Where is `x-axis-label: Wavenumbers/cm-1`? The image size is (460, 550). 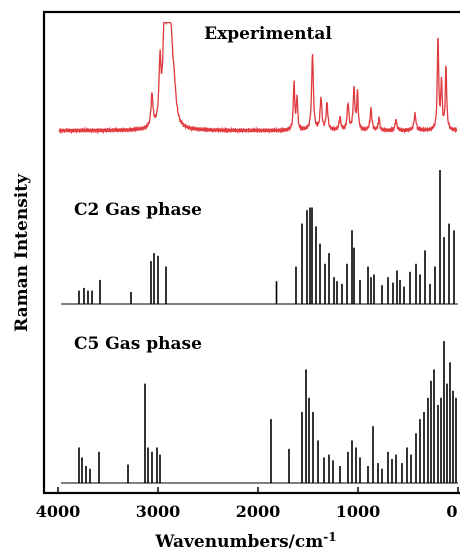
x-axis-label: Wavenumbers/cm-1 is located at coordinates (245, 540).